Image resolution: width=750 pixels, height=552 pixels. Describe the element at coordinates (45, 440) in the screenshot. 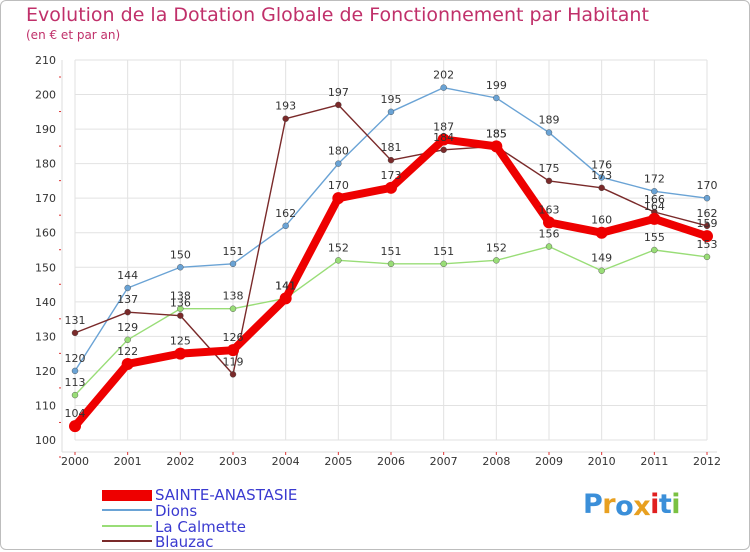

I see `y-tick-label: 100` at that location.